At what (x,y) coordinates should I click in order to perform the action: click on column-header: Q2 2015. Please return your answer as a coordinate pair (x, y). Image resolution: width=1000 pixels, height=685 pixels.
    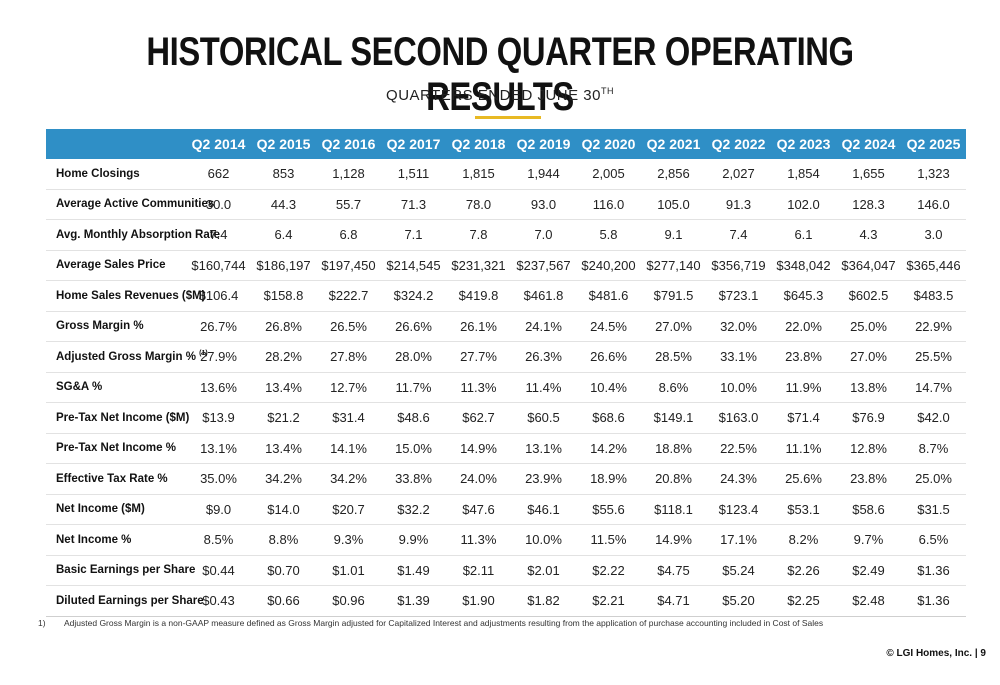
    Looking at the image, I should click on (283, 144).